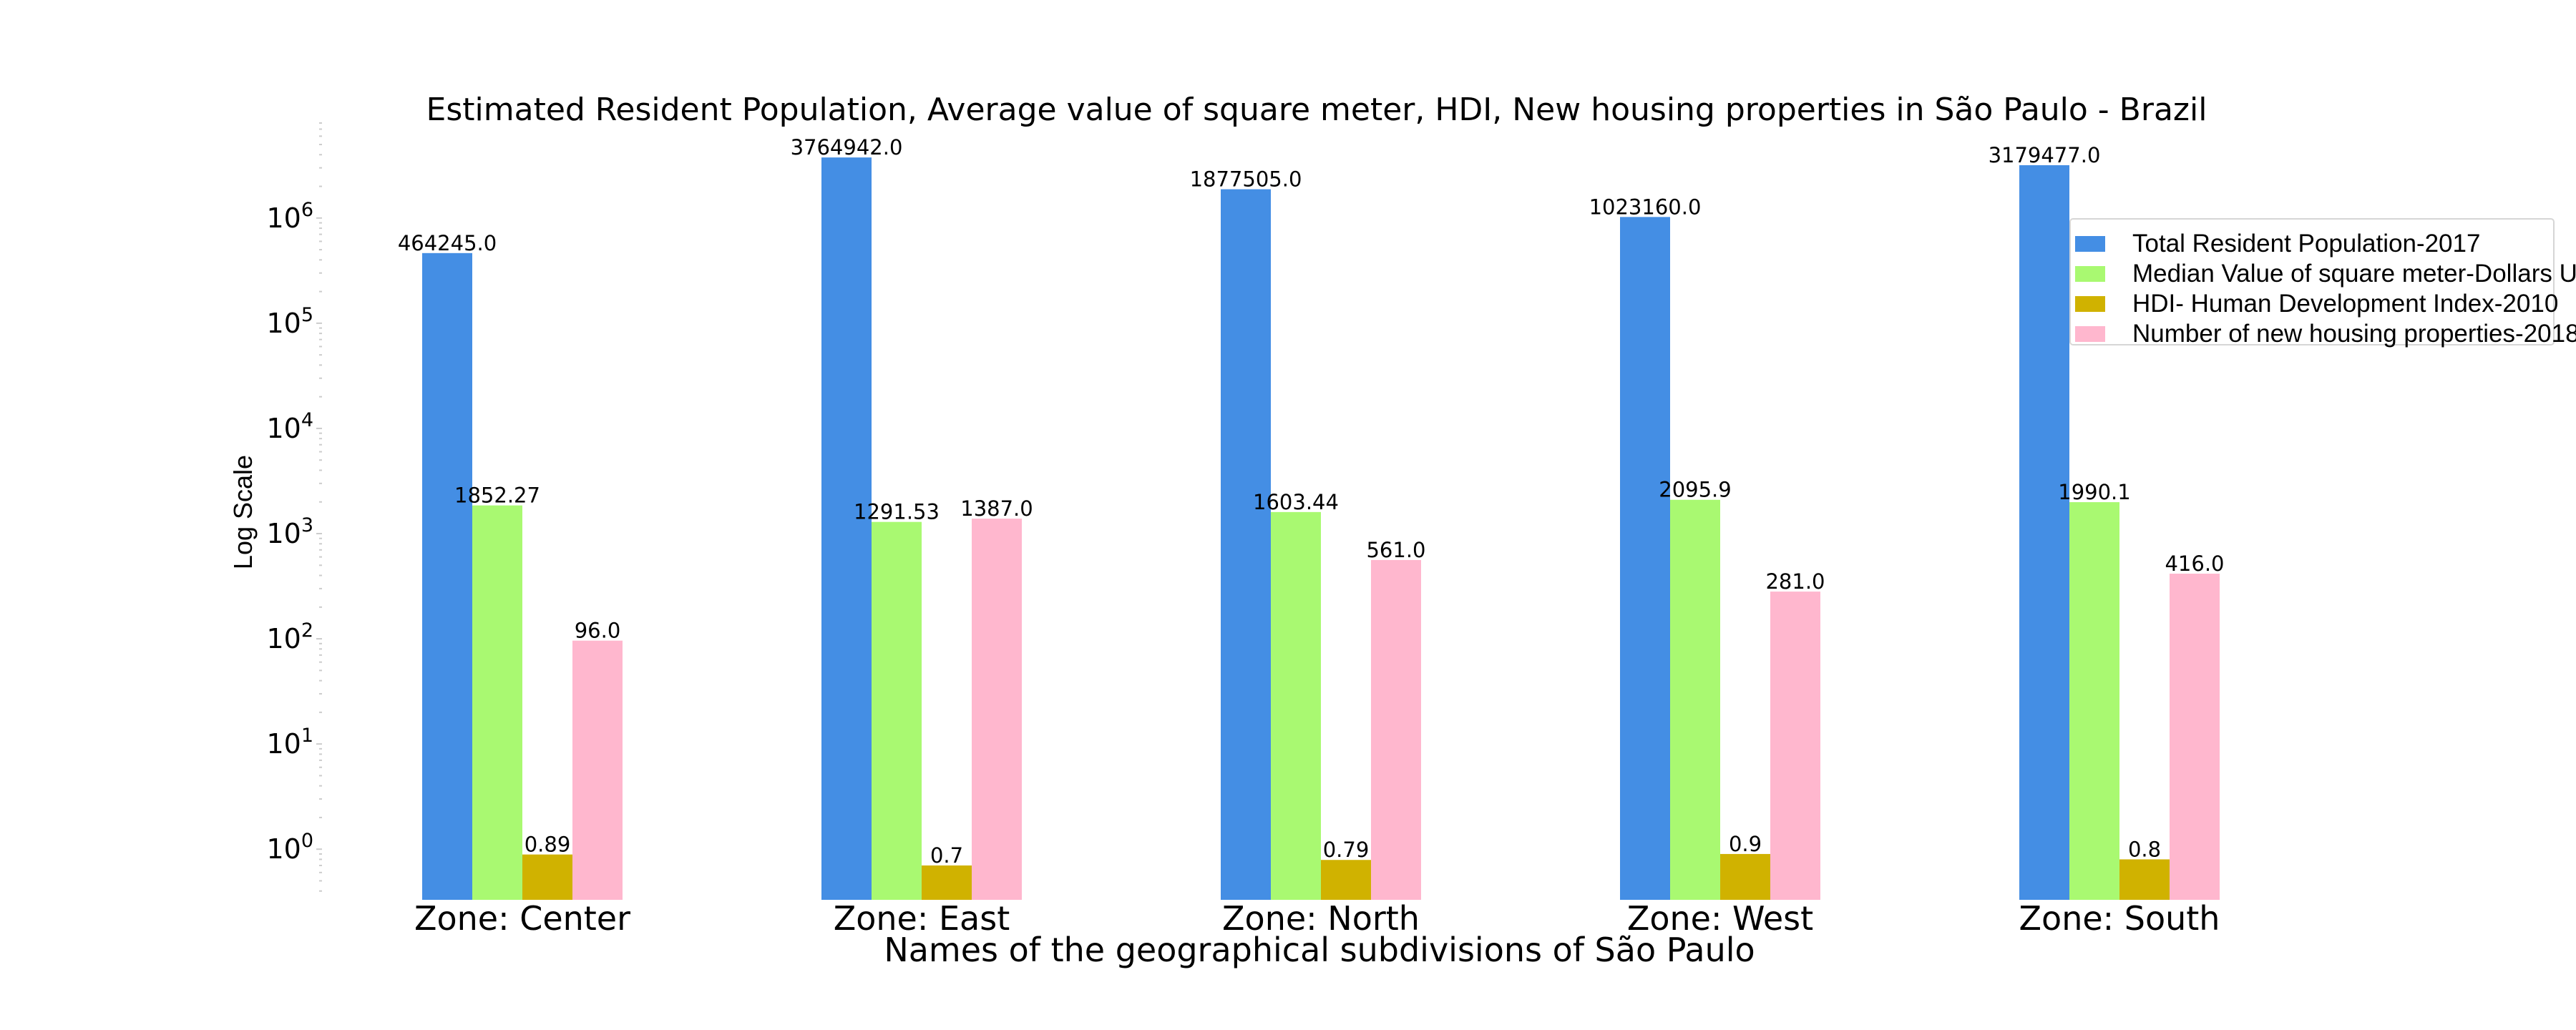 Image resolution: width=2576 pixels, height=1030 pixels. Describe the element at coordinates (1321, 918) in the screenshot. I see `x-tick-label: Zone: North` at that location.